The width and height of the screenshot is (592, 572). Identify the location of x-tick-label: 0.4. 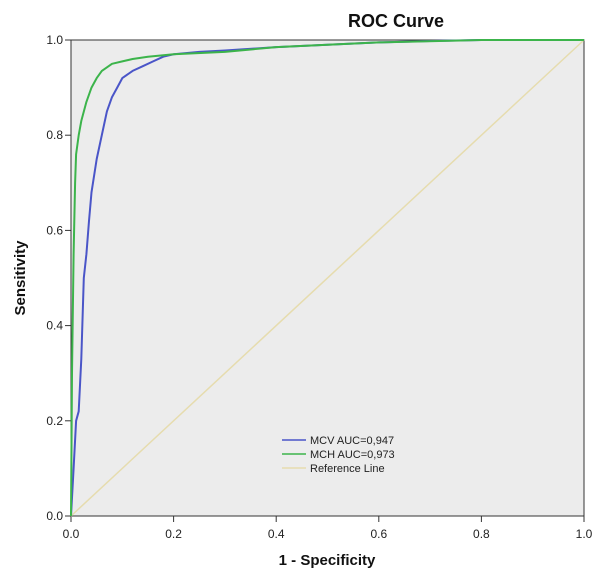
(276, 534).